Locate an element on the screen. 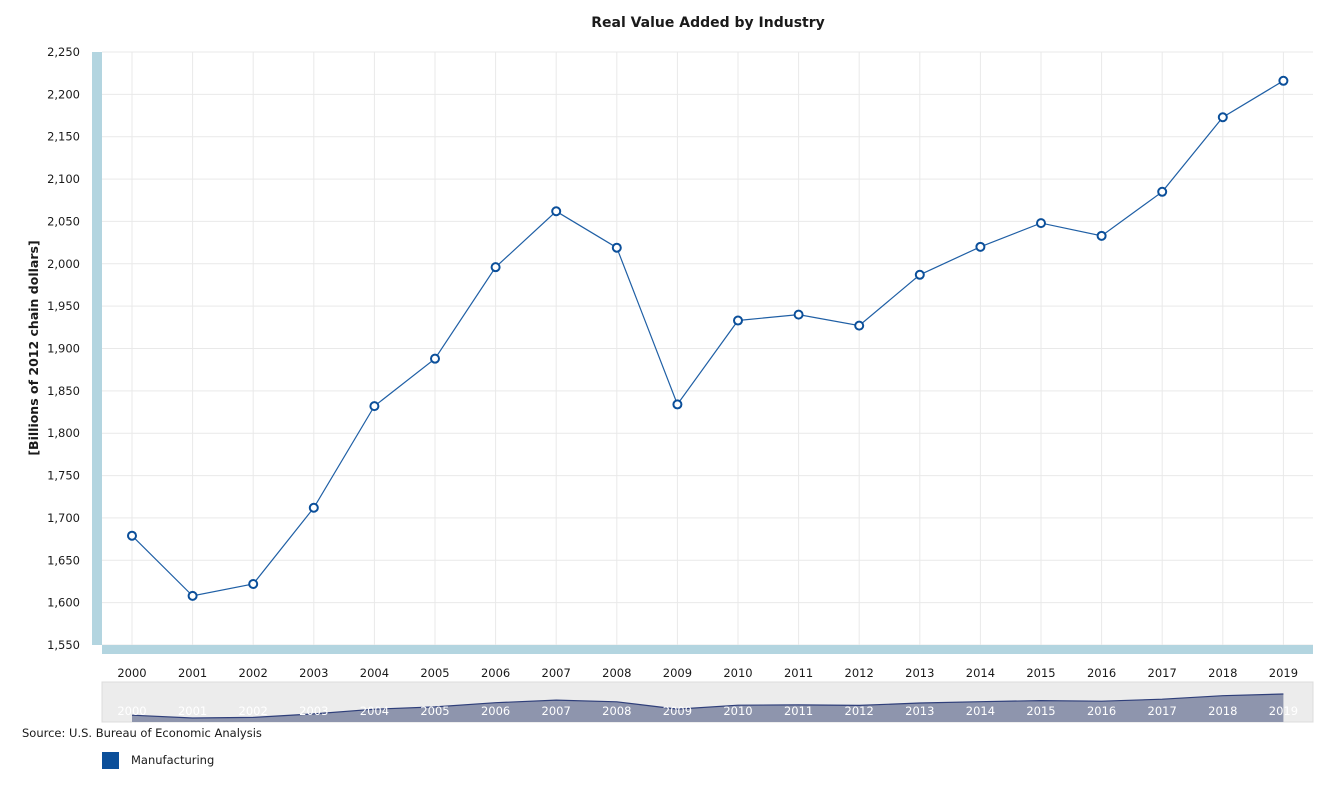 The image size is (1333, 798). navigator-tick-label: 2002 is located at coordinates (253, 711).